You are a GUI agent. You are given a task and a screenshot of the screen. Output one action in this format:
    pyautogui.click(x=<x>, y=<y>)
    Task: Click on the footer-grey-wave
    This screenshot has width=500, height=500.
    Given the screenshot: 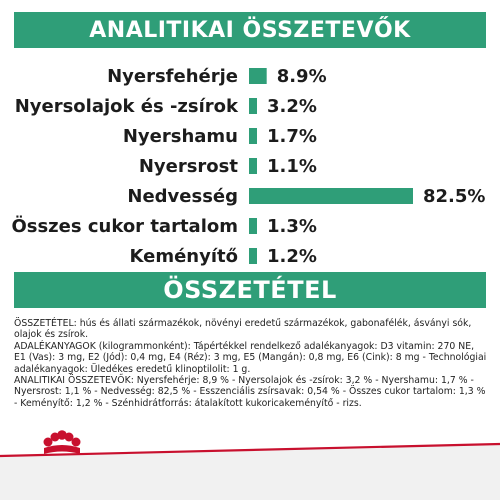 What is the action you would take?
    pyautogui.click(x=250, y=472)
    